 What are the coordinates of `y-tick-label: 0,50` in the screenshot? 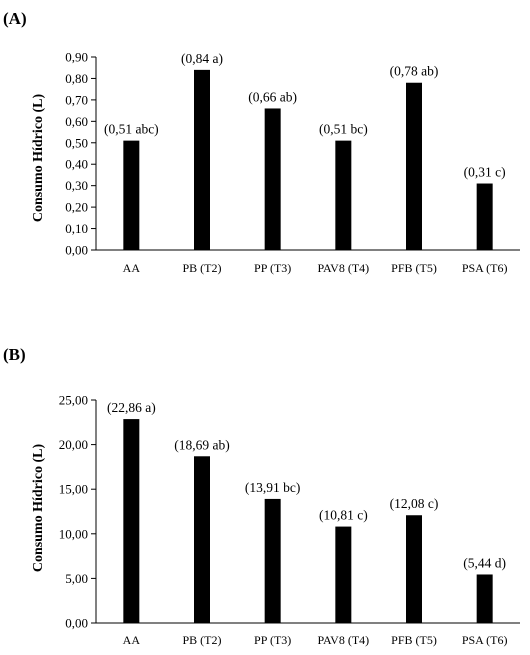 It's located at (76, 142).